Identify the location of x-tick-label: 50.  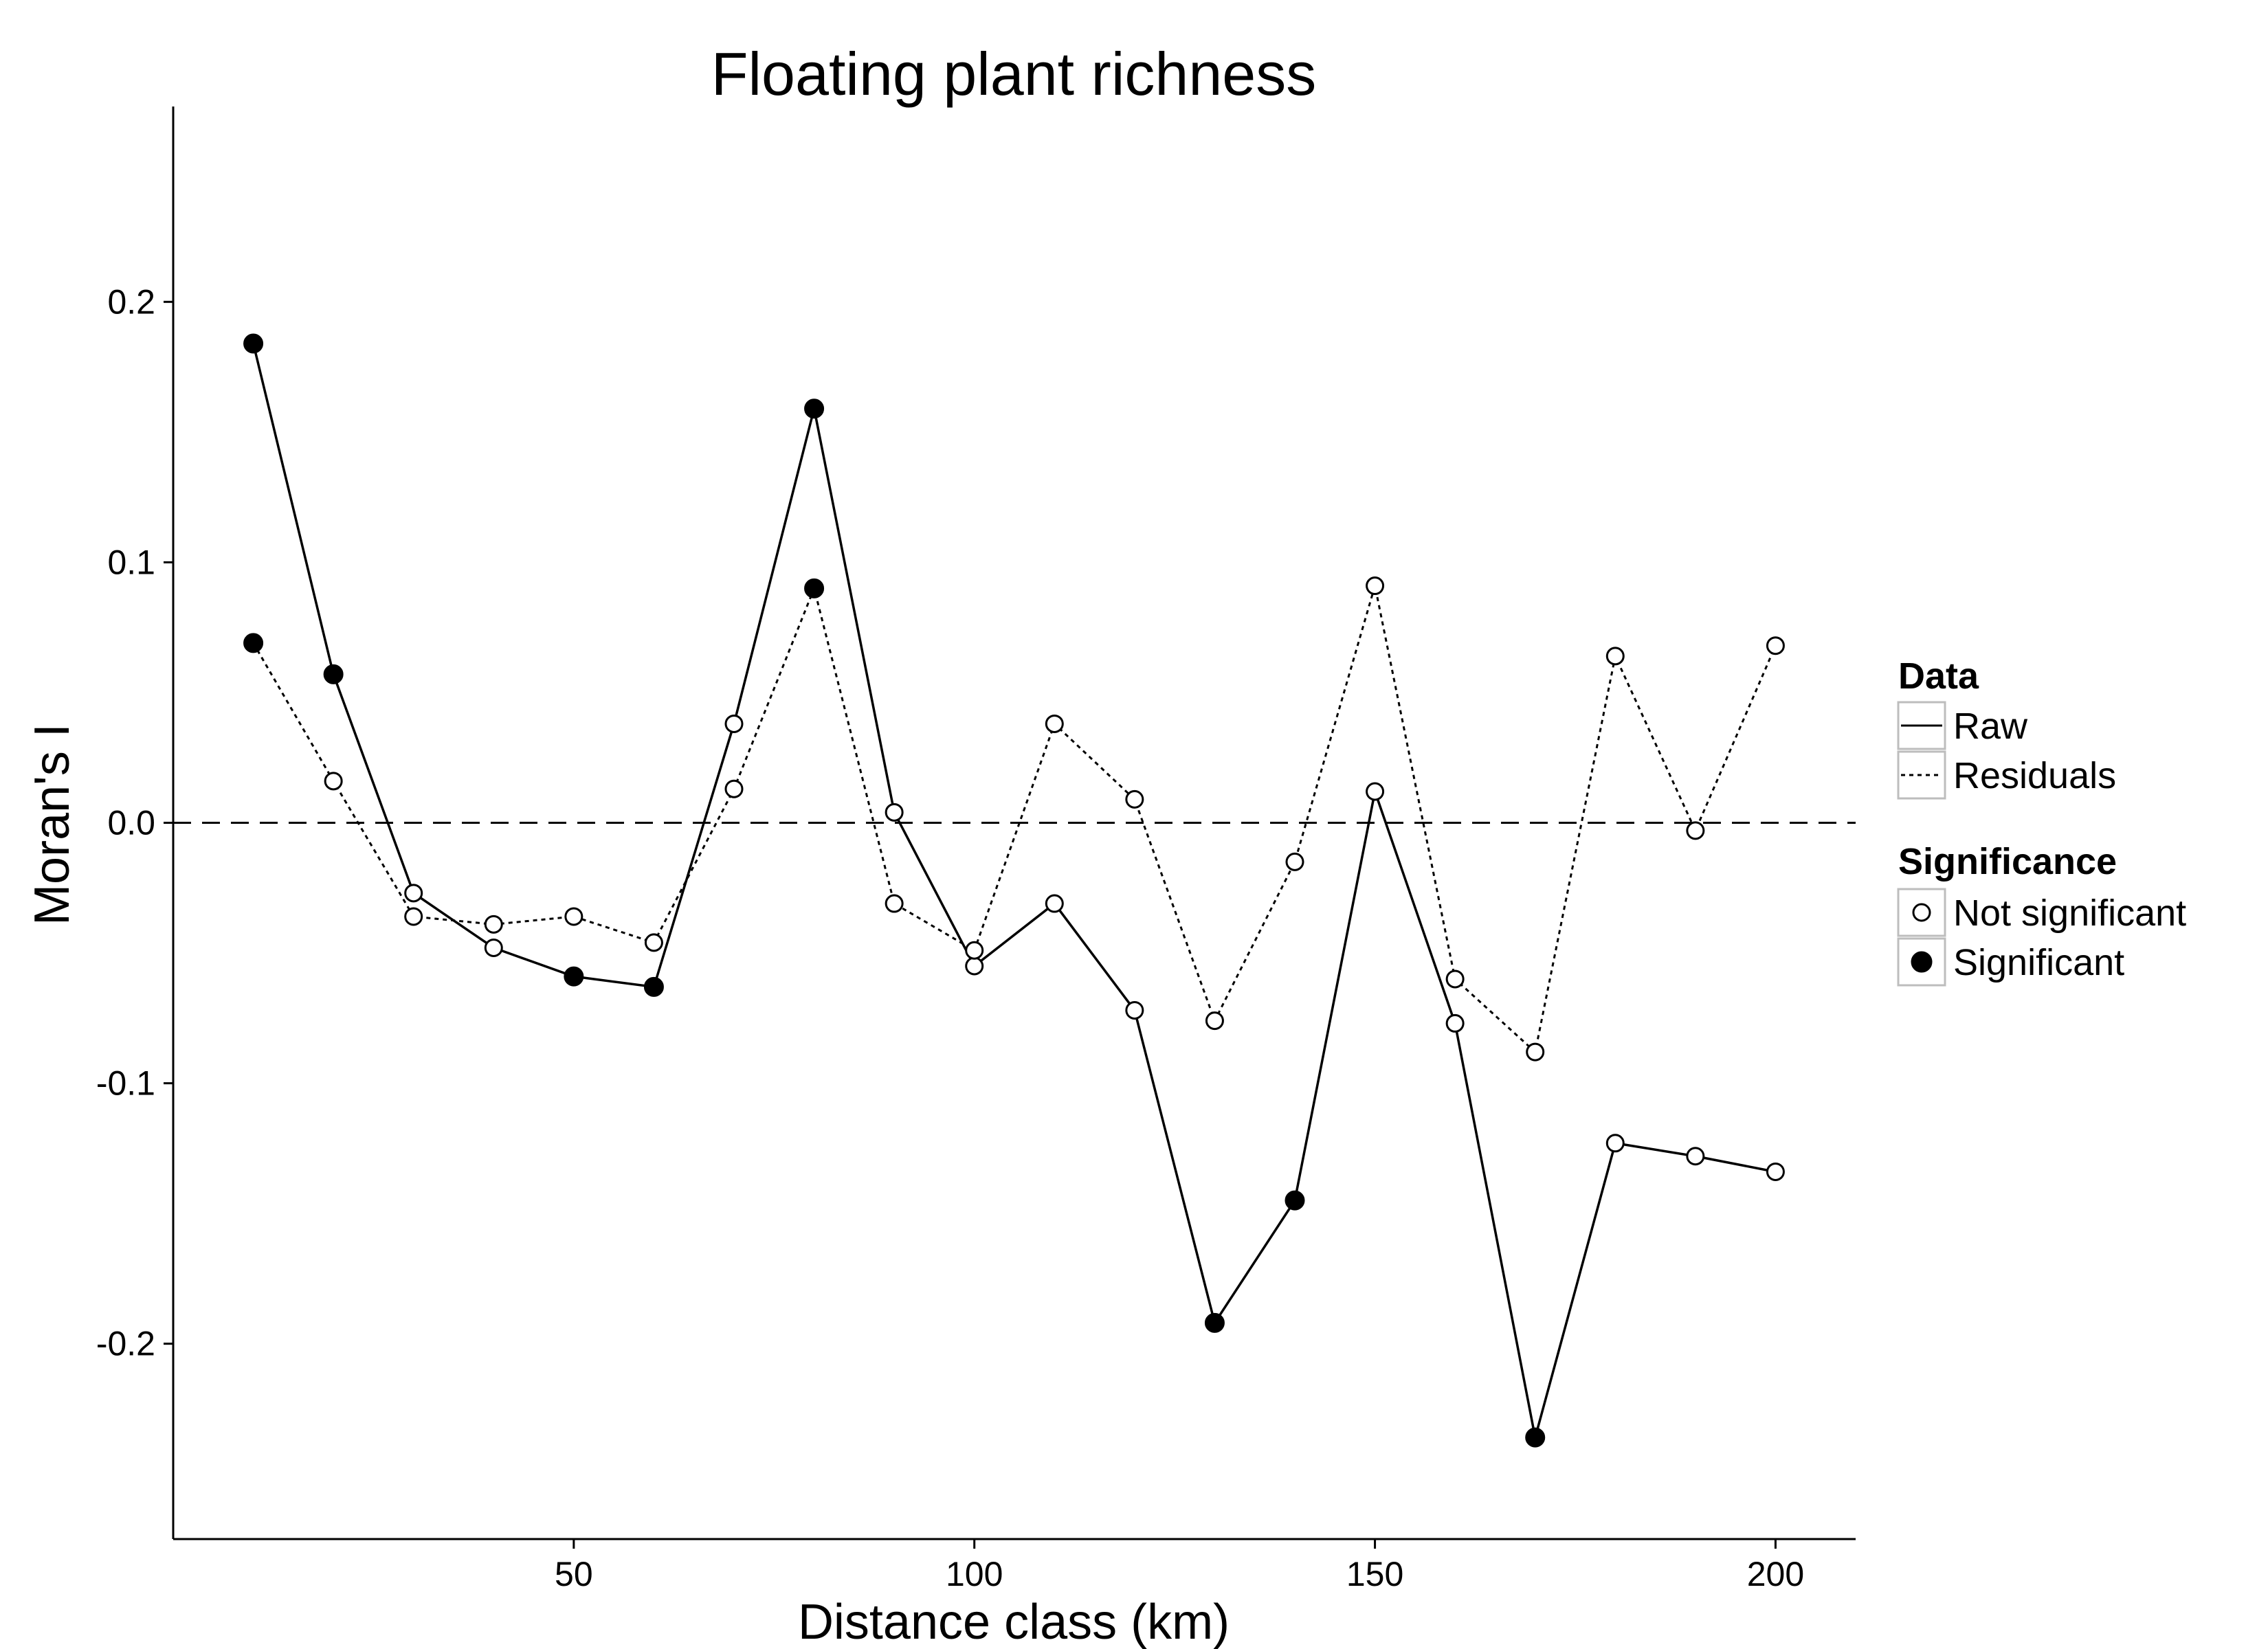
(574, 1574).